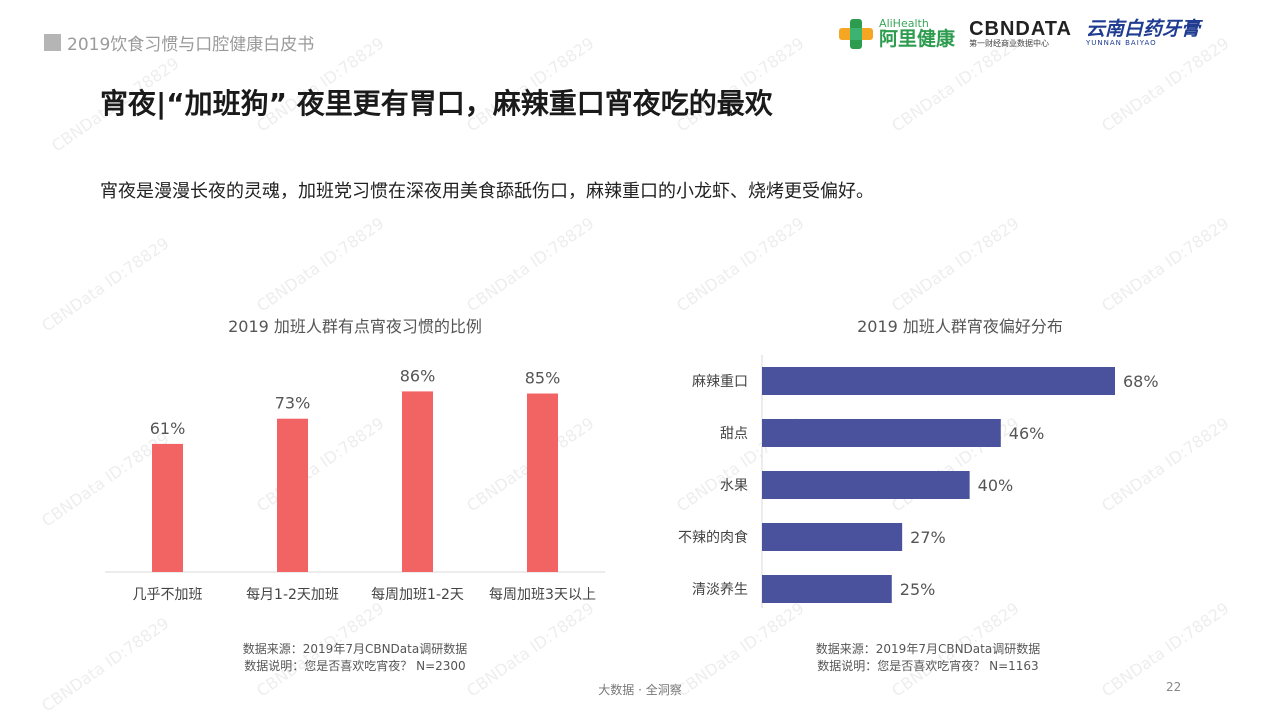 This screenshot has height=720, width=1280. What do you see at coordinates (191, 45) in the screenshot?
I see `report-title: 2019饮食习惯与口腔健康白皮书` at bounding box center [191, 45].